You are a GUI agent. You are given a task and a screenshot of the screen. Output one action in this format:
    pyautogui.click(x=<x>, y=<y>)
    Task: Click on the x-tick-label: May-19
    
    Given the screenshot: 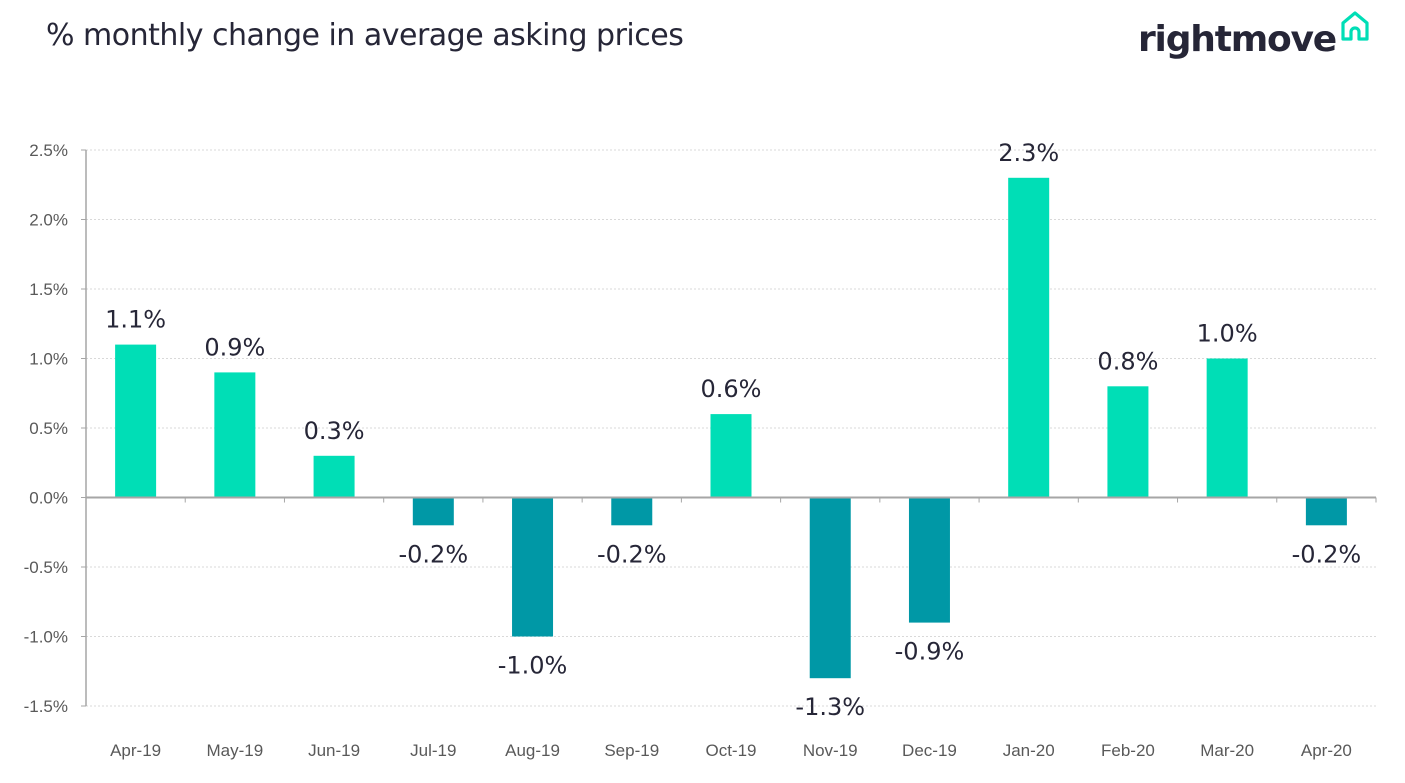 What is the action you would take?
    pyautogui.click(x=235, y=750)
    